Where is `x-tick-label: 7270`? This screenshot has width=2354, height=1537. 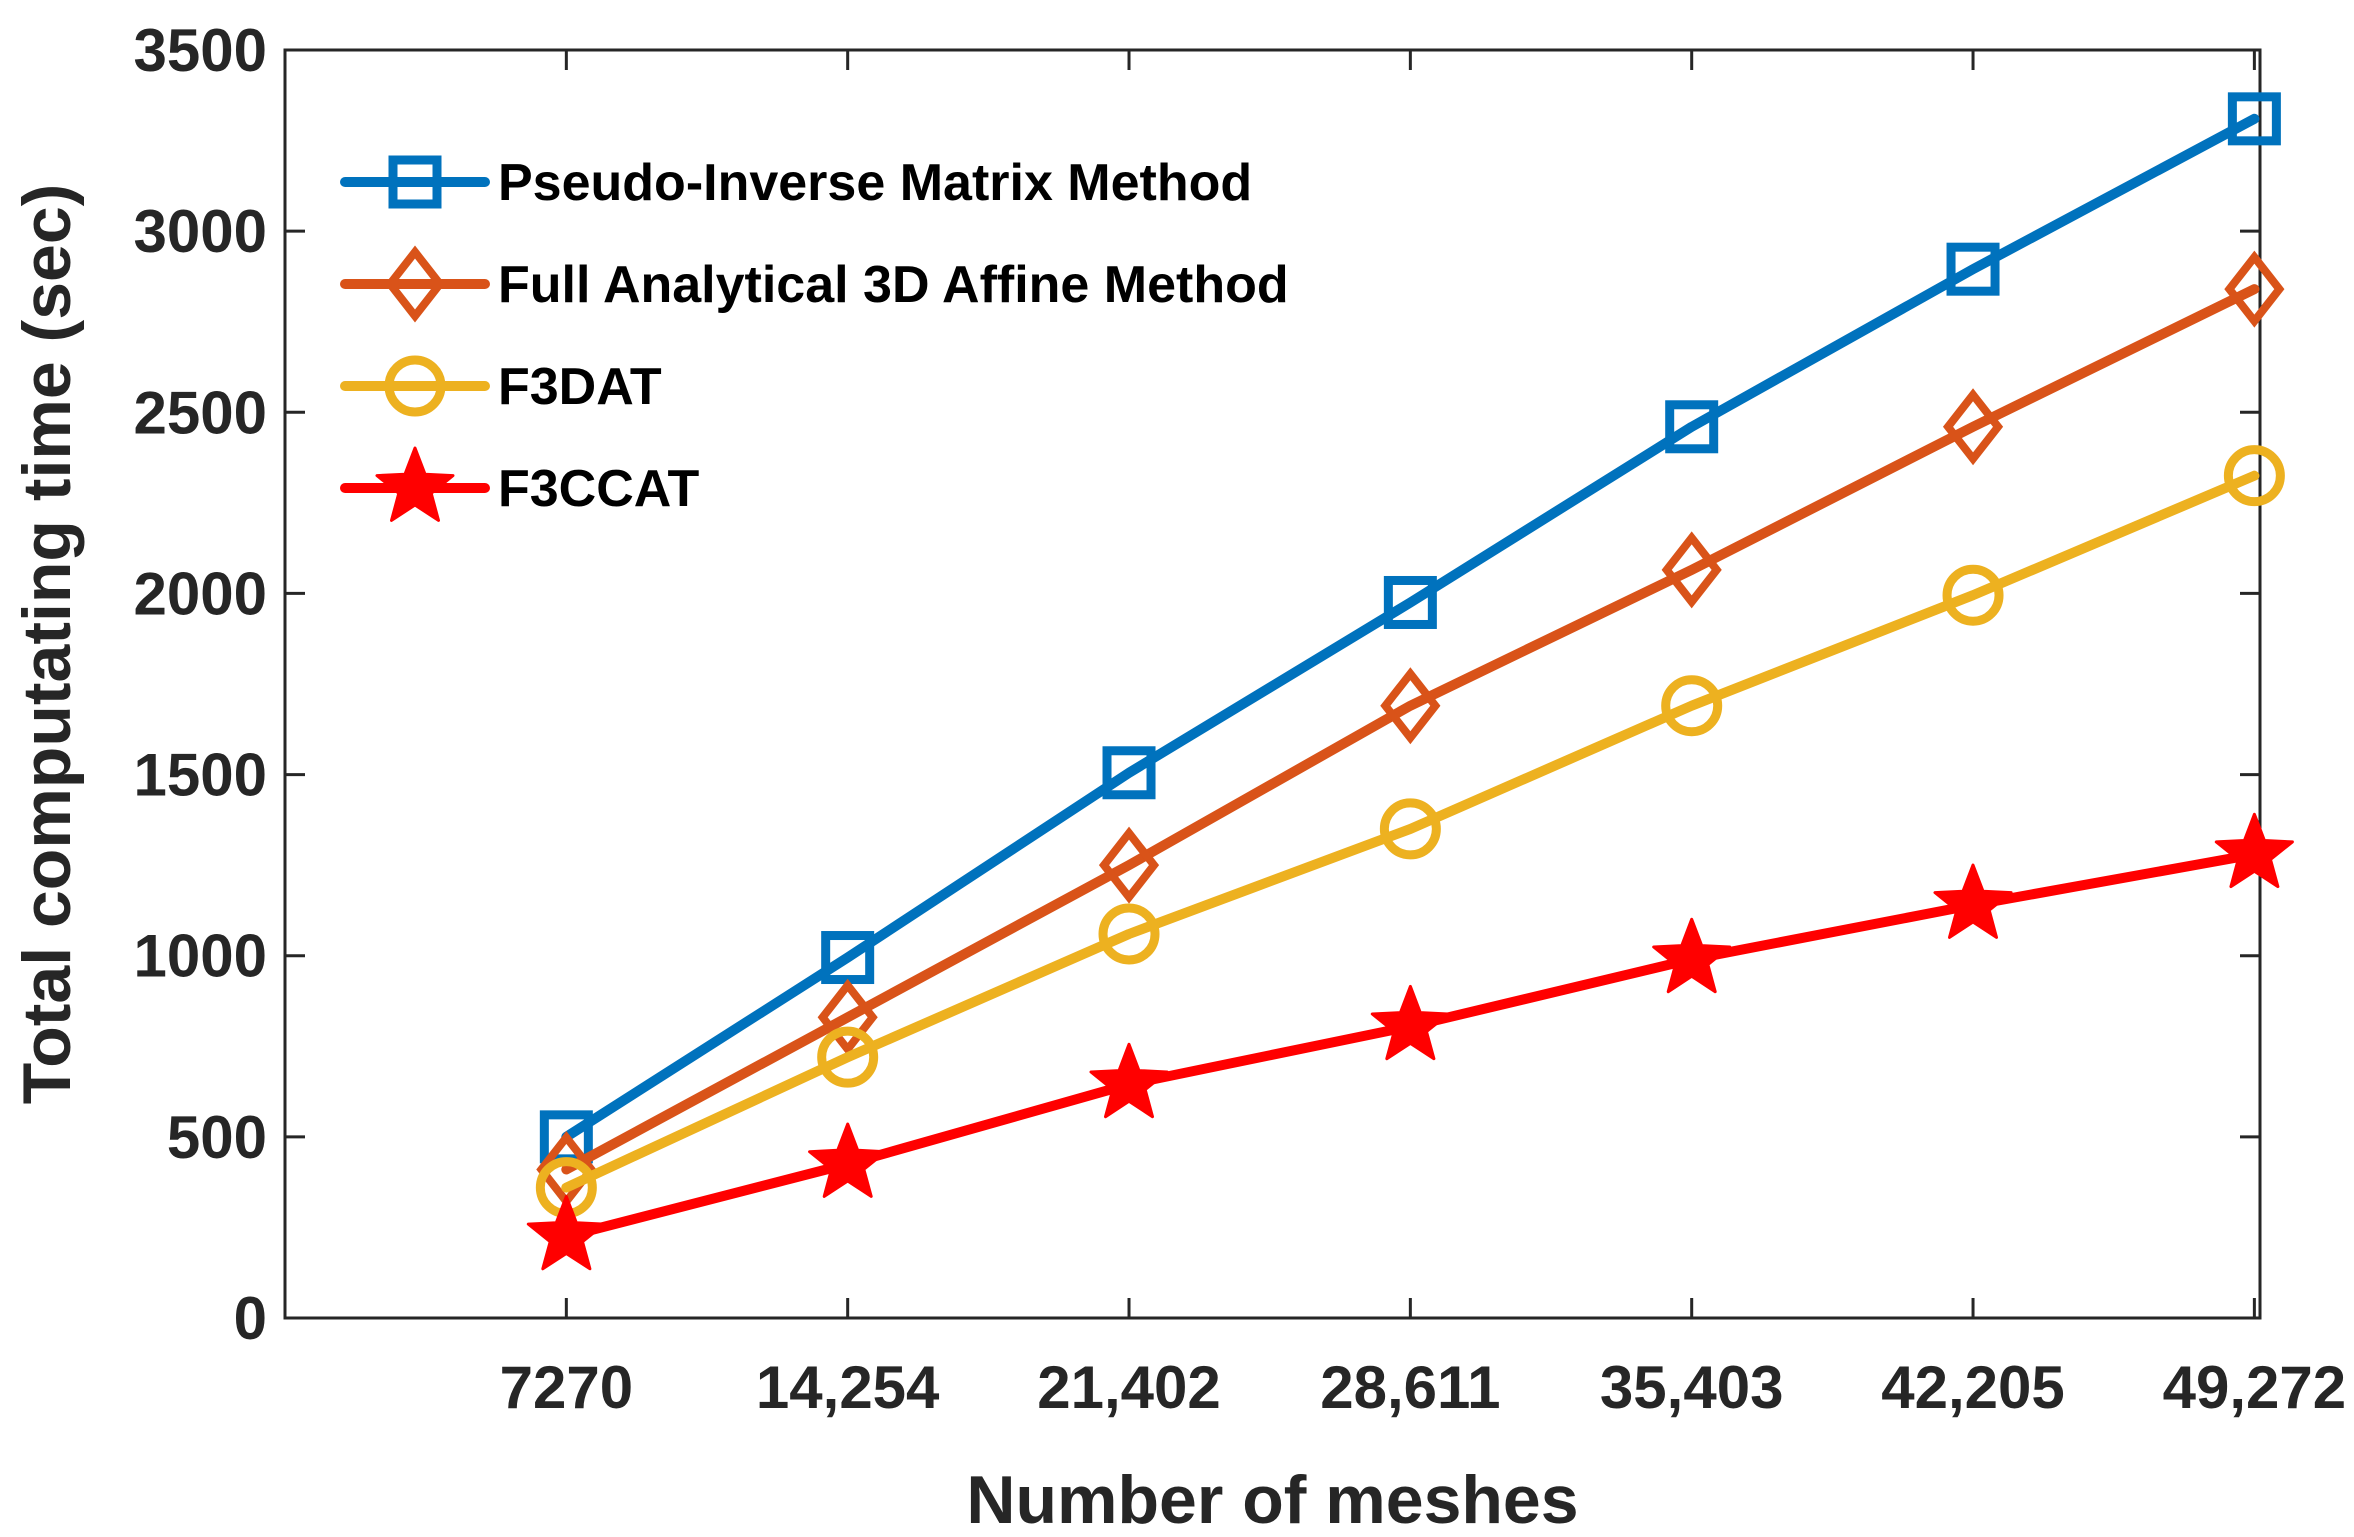
x-tick-label: 7270 is located at coordinates (566, 1387).